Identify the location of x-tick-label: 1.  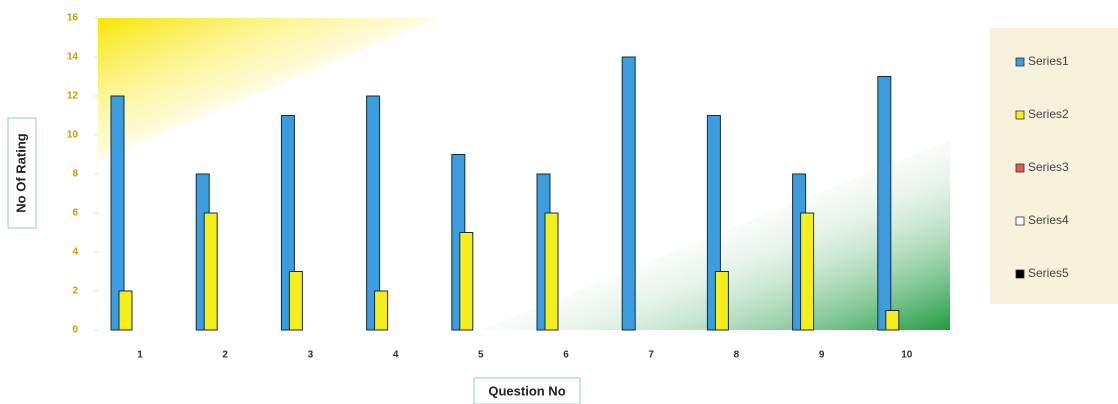
(140, 355).